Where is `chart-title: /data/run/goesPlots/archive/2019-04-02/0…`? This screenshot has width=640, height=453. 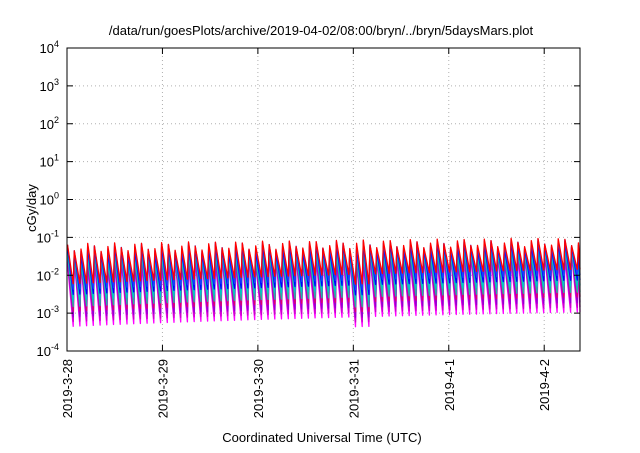
chart-title: /data/run/goesPlots/archive/2019-04-02/0… is located at coordinates (321, 30).